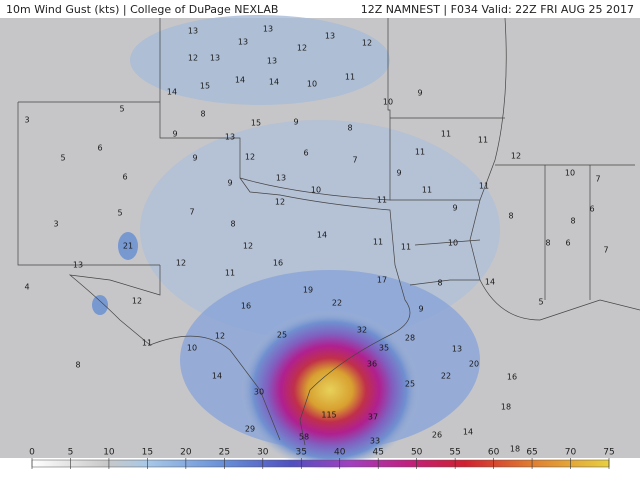 The width and height of the screenshot is (640, 480). What do you see at coordinates (384, 348) in the screenshot?
I see `gust-label: 35` at bounding box center [384, 348].